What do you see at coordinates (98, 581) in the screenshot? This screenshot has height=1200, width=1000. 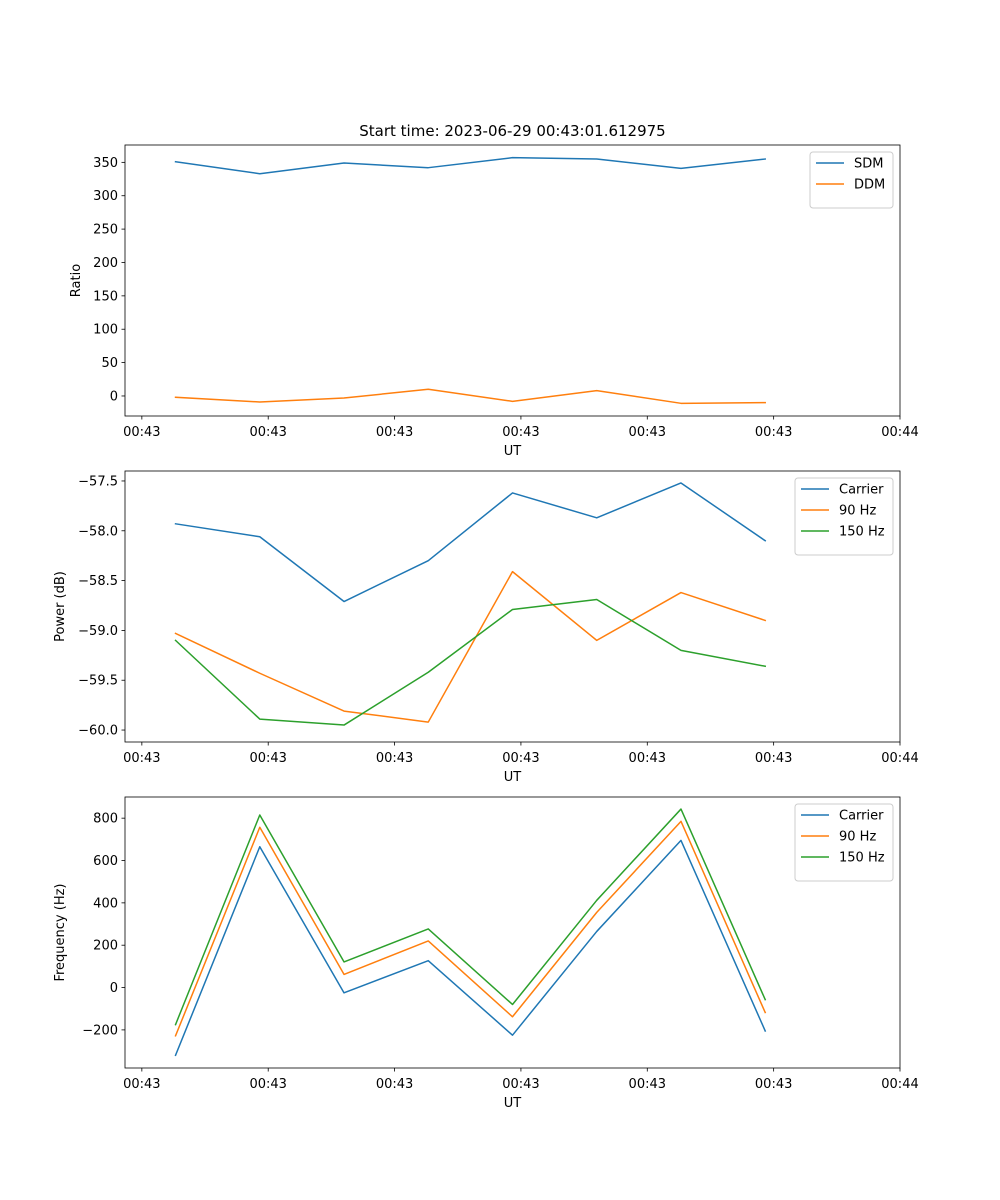 I see `y-tick-label-power-3: −58.5` at bounding box center [98, 581].